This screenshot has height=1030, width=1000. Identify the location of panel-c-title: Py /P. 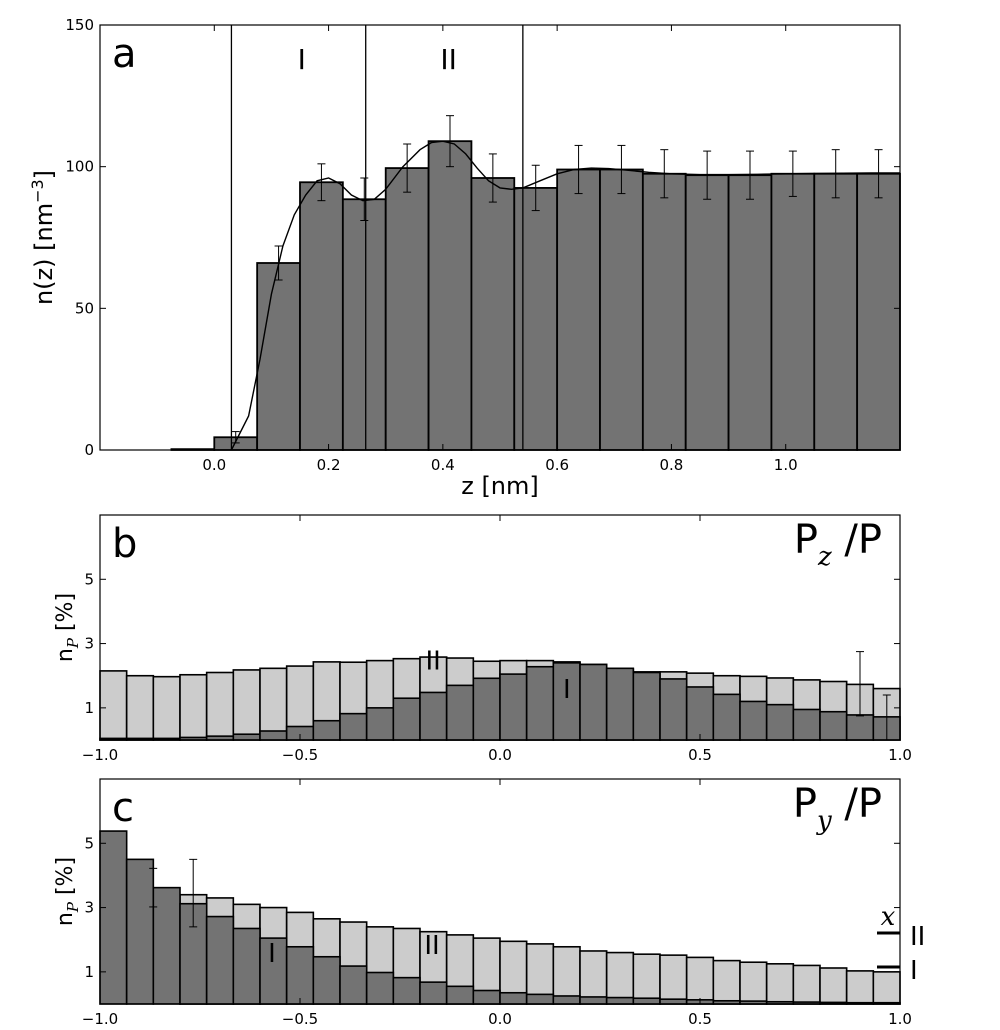
(837, 808).